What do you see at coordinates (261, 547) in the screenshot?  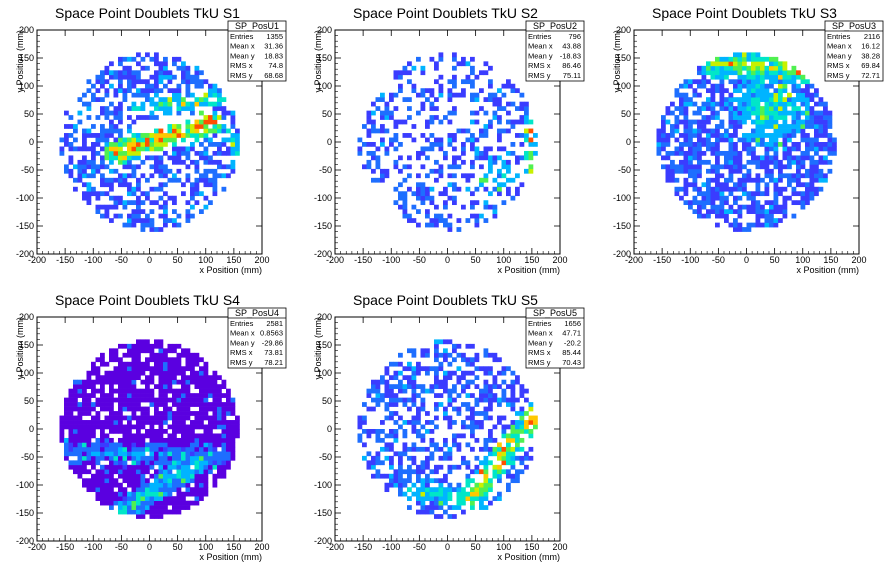 I see `x-tick-label: 200` at bounding box center [261, 547].